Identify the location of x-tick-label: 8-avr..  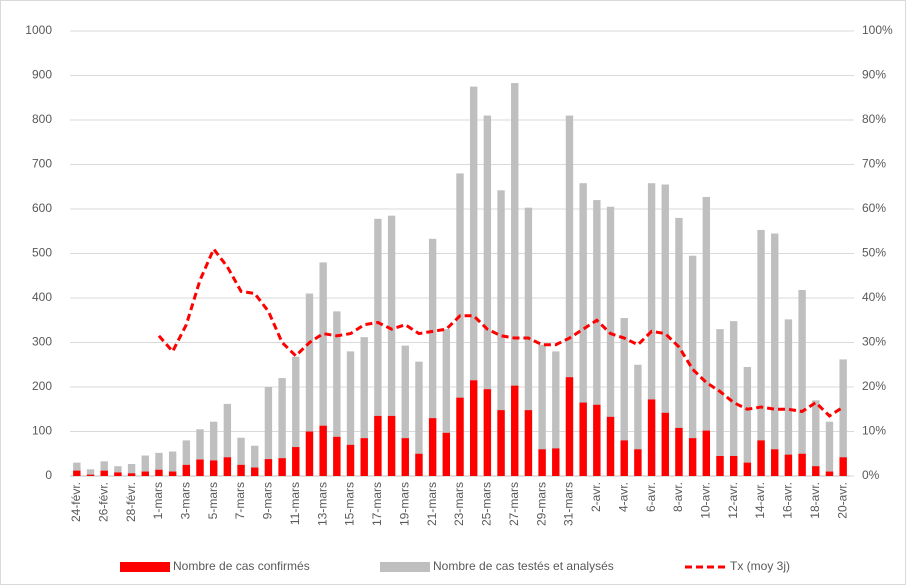
(678, 497).